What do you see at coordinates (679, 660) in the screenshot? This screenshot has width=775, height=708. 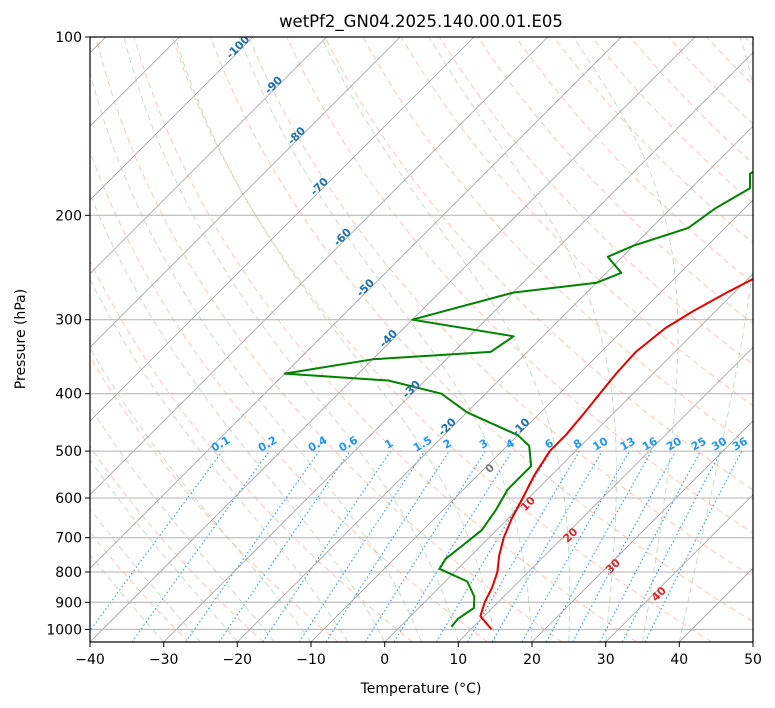 I see `x-tick-label: 40` at bounding box center [679, 660].